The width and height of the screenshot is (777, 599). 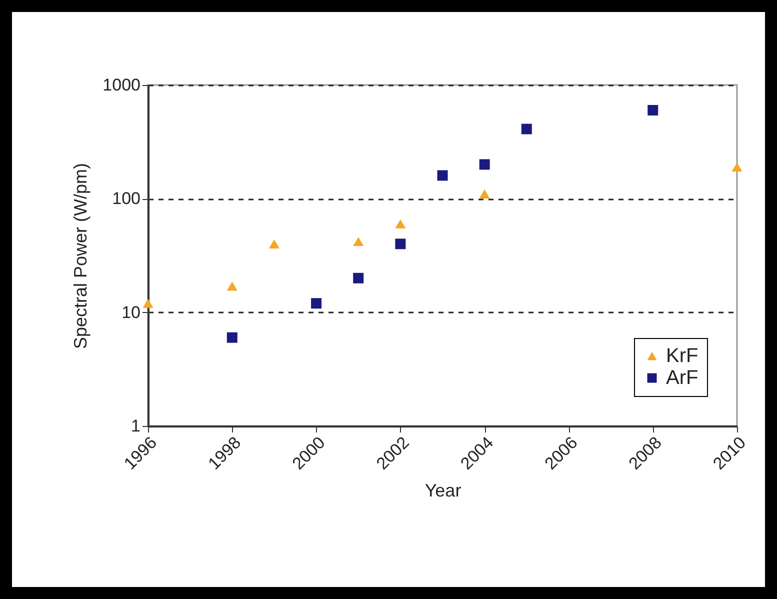 What do you see at coordinates (131, 312) in the screenshot?
I see `y-tick-label: 10` at bounding box center [131, 312].